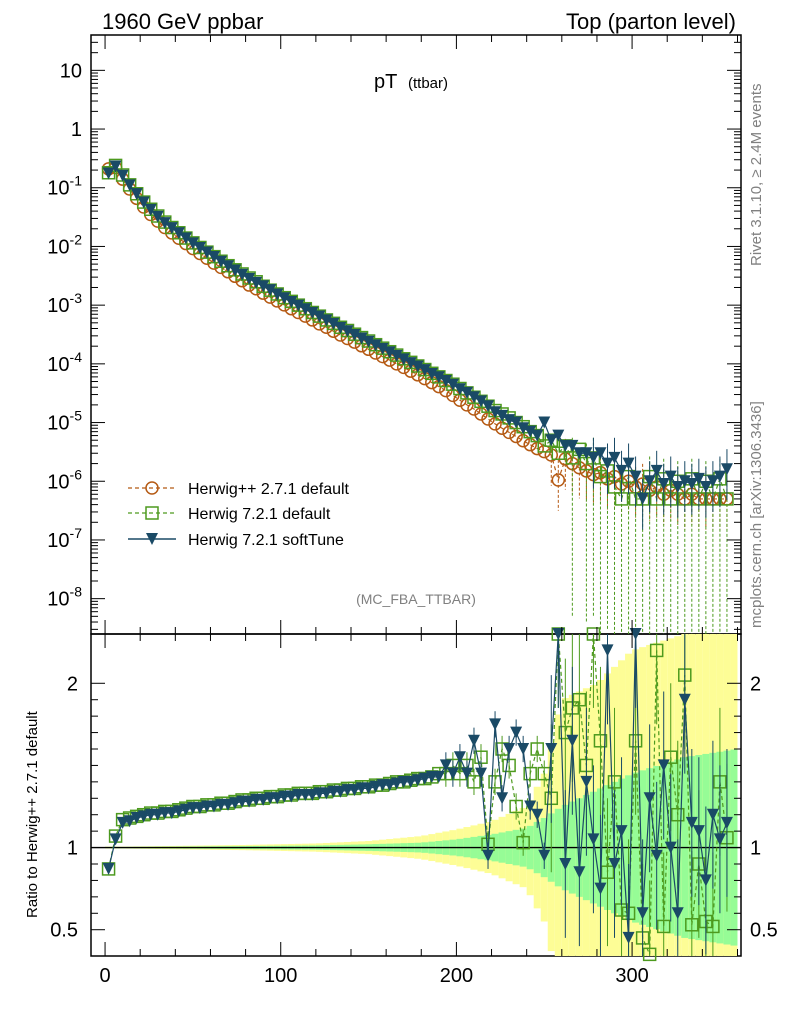 This screenshot has width=786, height=1024. I want to click on observable-subtitle: (ttbar), so click(428, 83).